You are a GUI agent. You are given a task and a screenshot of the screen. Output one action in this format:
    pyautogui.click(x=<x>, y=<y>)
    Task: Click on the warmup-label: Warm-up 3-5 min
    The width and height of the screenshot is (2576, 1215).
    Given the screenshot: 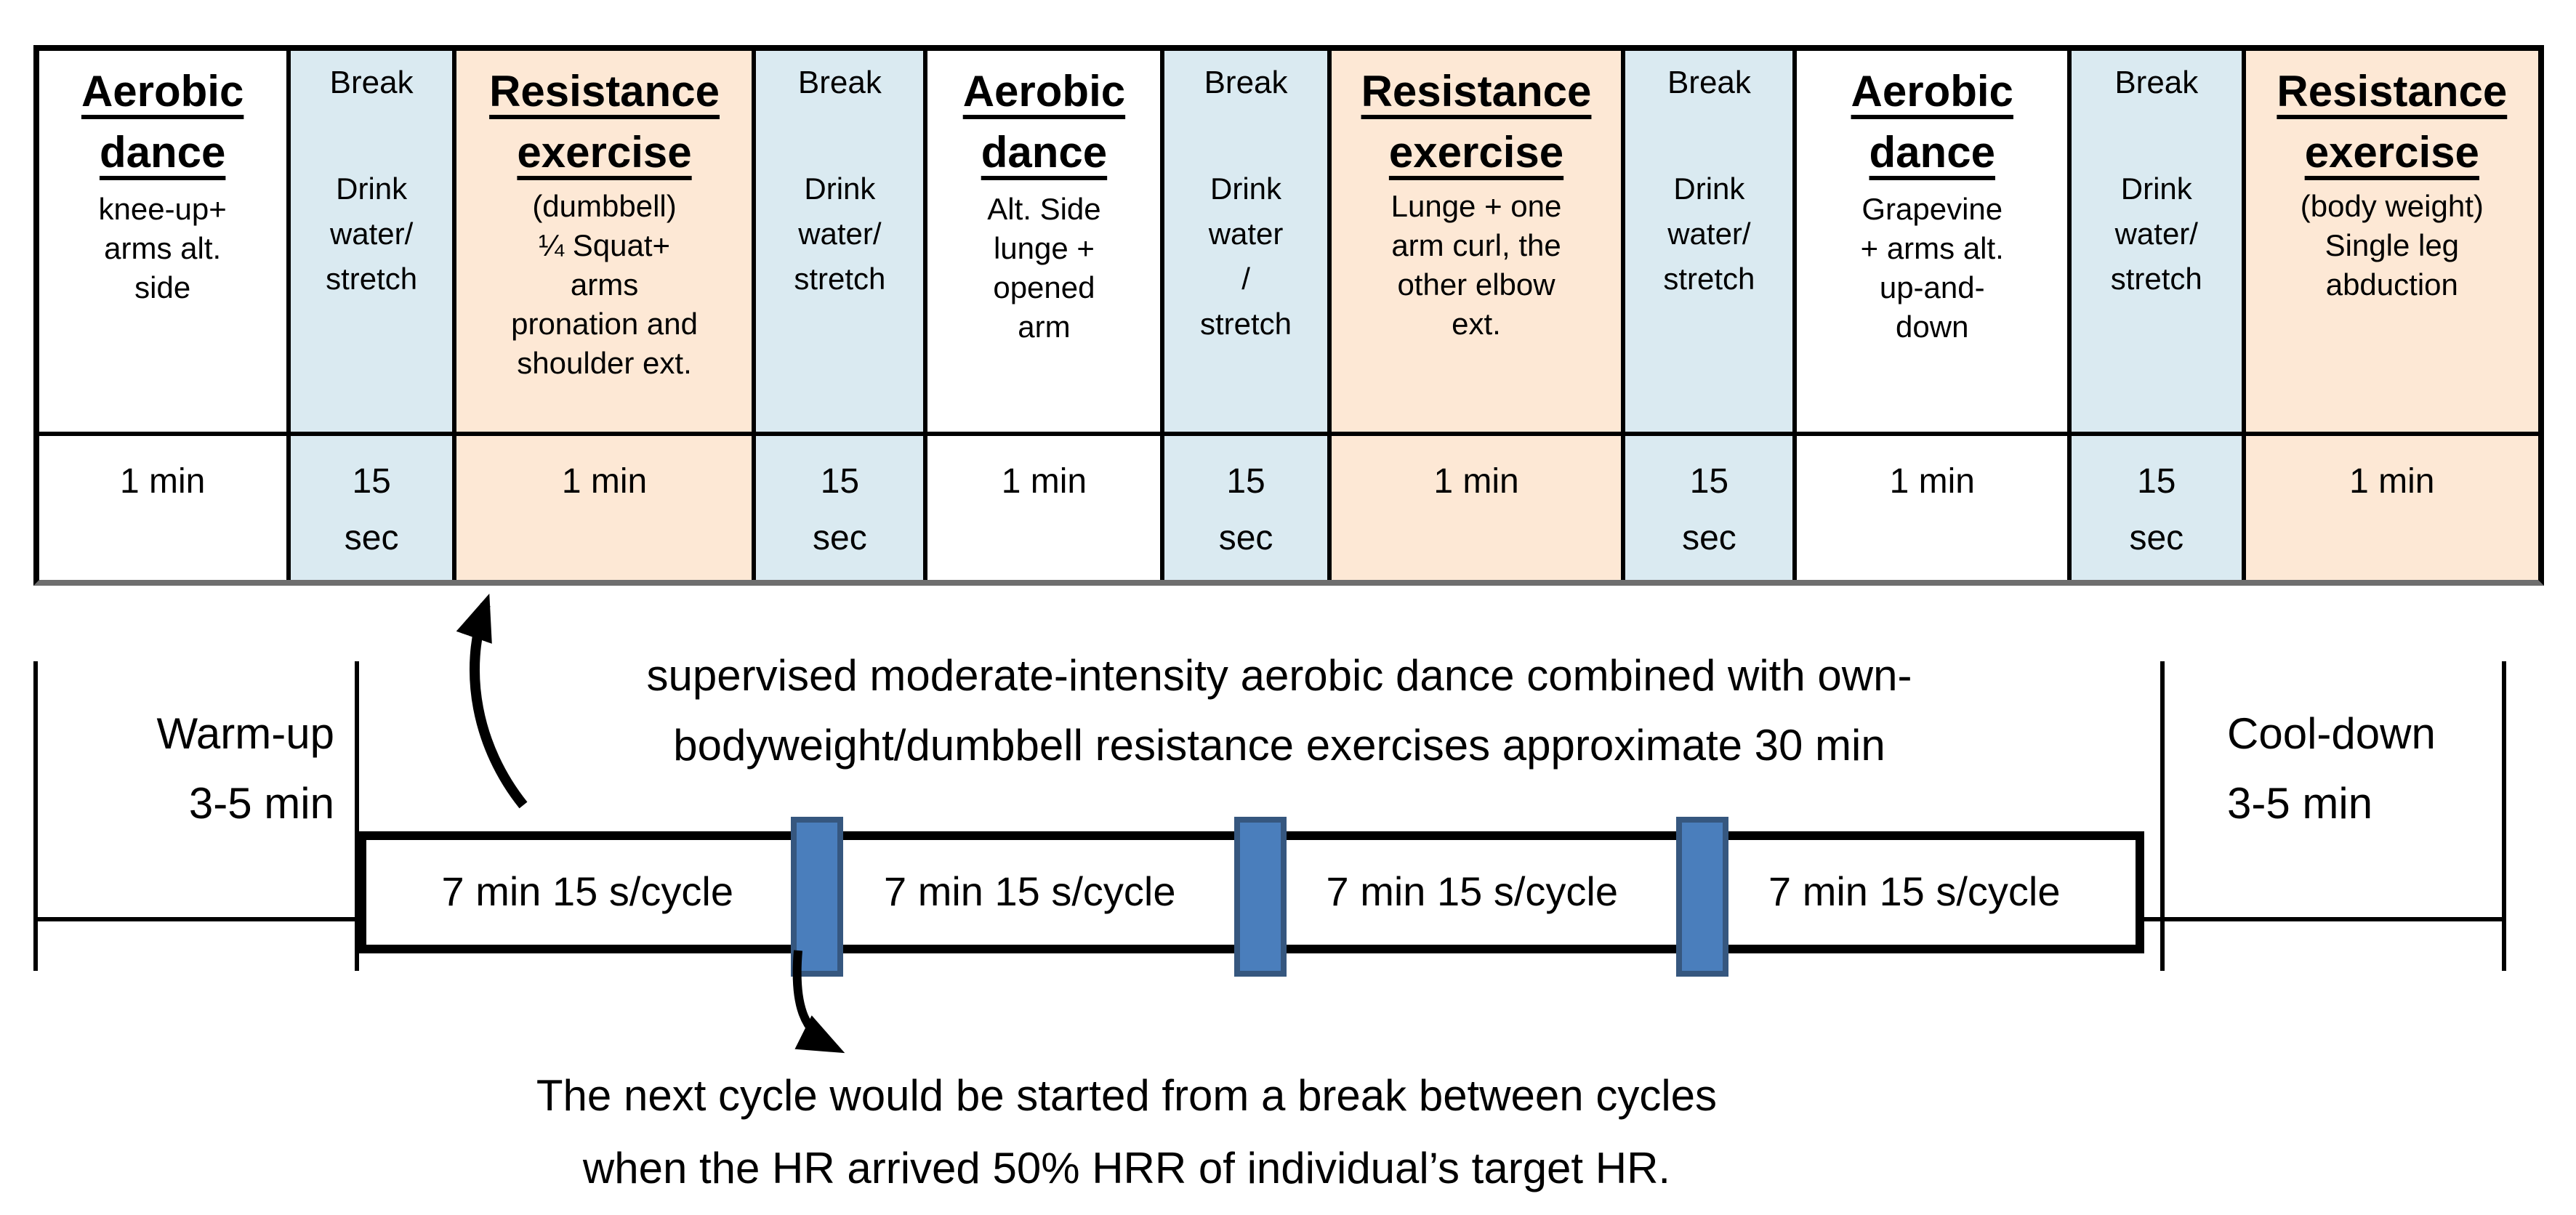 What is the action you would take?
    pyautogui.click(x=245, y=769)
    